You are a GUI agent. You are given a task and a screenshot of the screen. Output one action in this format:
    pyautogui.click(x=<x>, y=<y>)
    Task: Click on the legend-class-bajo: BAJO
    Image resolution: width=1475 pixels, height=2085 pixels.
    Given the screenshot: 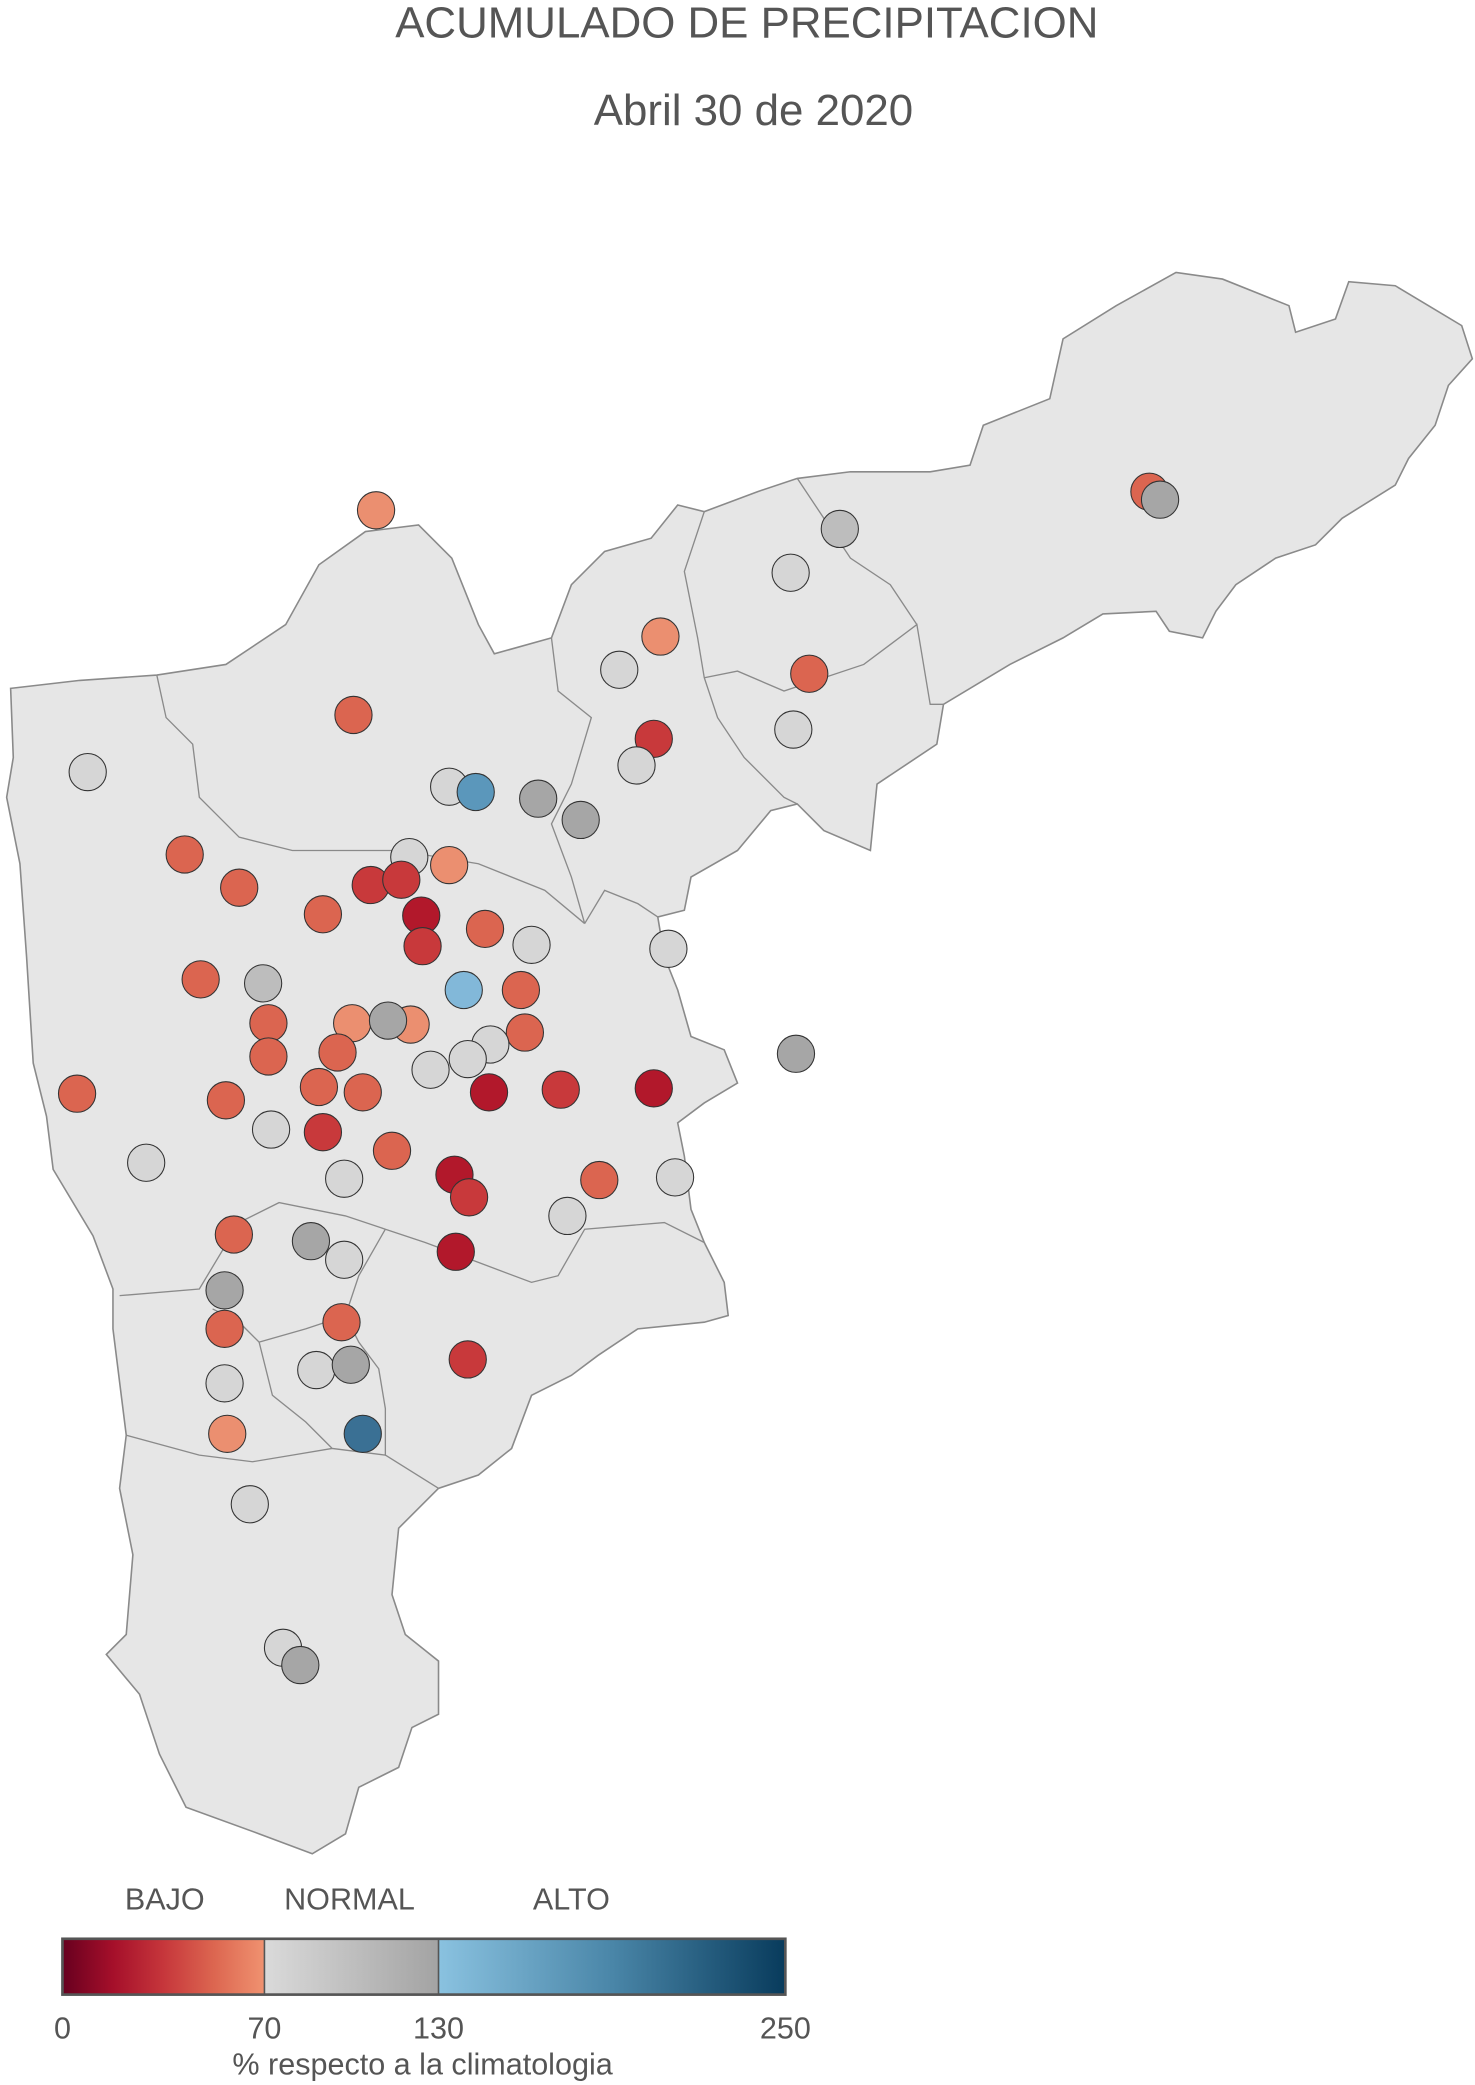 What is the action you would take?
    pyautogui.click(x=165, y=1900)
    